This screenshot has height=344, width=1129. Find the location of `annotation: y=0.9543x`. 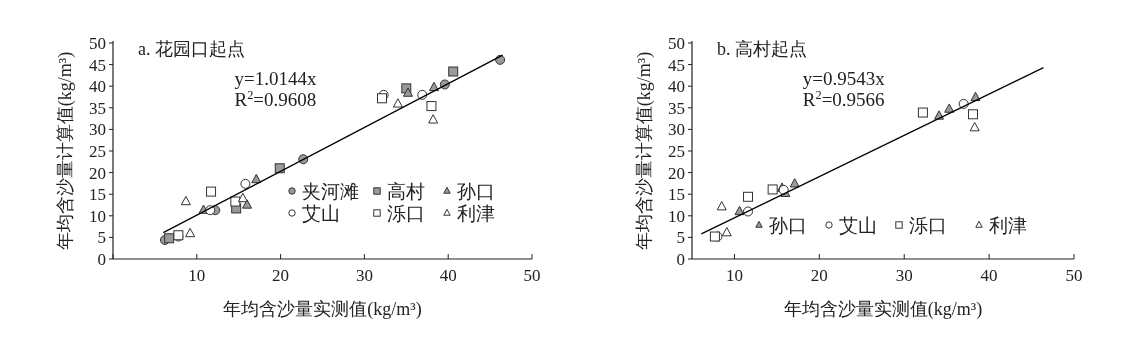

annotation: y=0.9543x is located at coordinates (844, 78).